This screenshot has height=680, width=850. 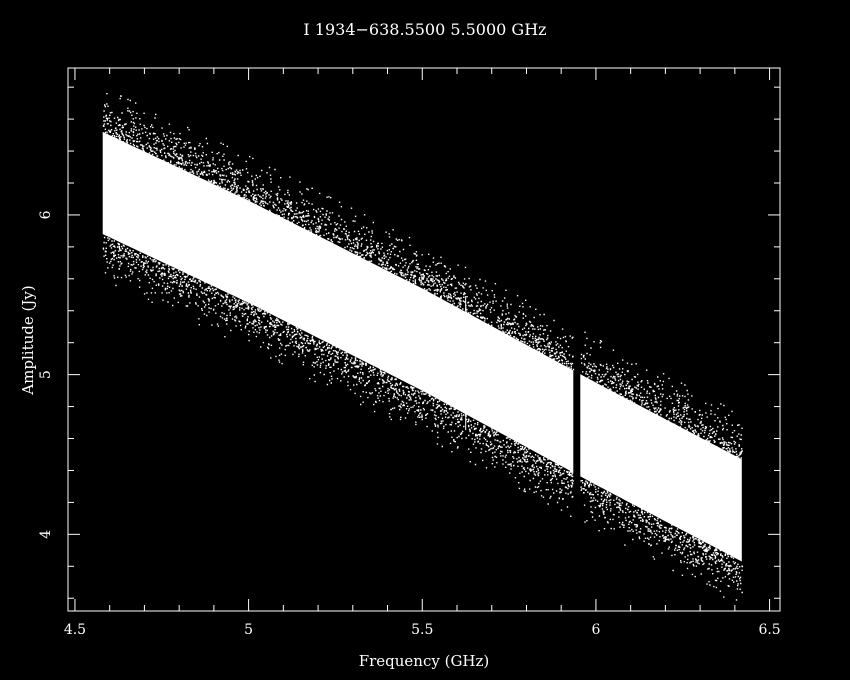 What do you see at coordinates (422, 630) in the screenshot?
I see `x-tick-label: 5.5` at bounding box center [422, 630].